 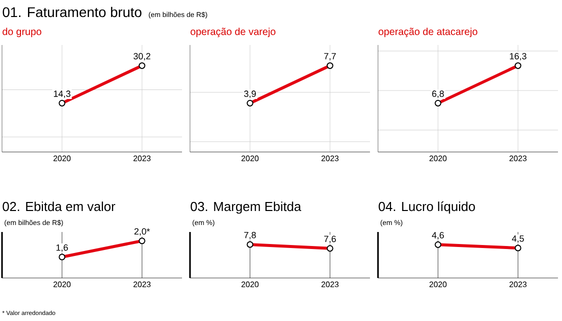 I want to click on data-label: 1,6, so click(x=62, y=248).